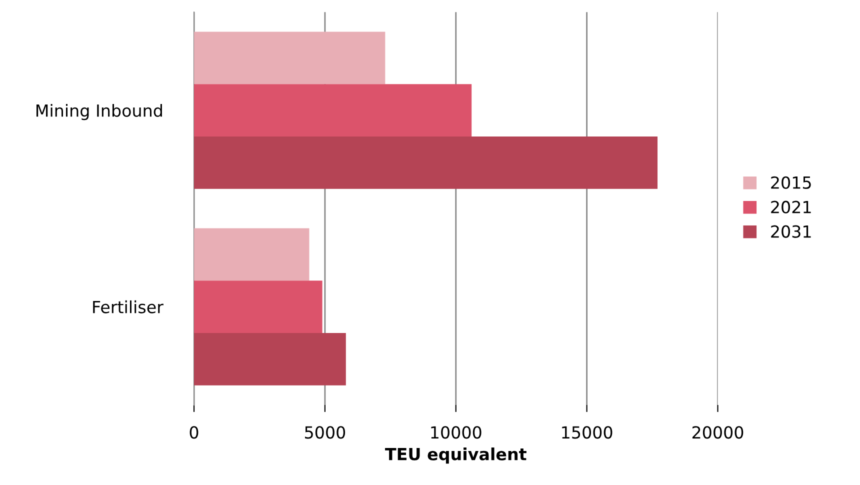 The height and width of the screenshot is (485, 860). What do you see at coordinates (128, 307) in the screenshot?
I see `y-tick-label: Fertiliser` at bounding box center [128, 307].